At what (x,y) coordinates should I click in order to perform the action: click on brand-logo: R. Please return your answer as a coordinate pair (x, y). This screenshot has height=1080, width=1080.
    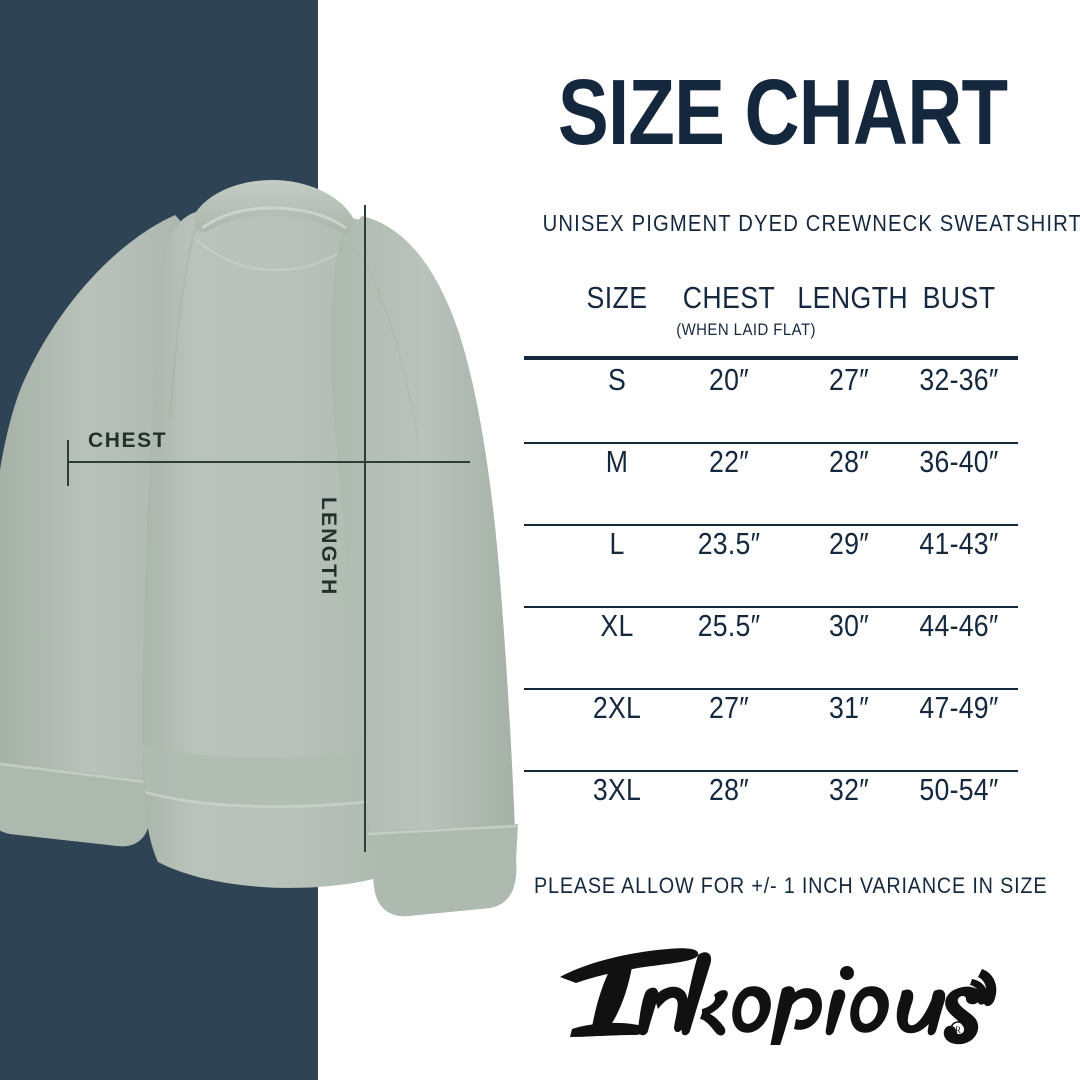
    Looking at the image, I should click on (772, 985).